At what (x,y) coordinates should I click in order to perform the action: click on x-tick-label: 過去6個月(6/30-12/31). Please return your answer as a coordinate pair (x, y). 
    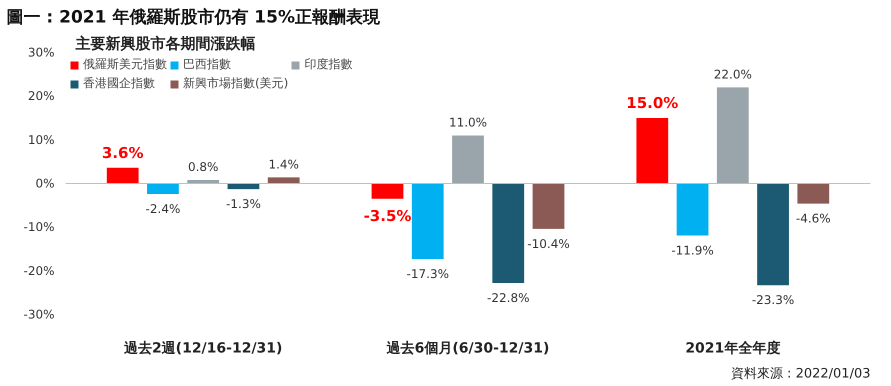
    Looking at the image, I should click on (468, 348).